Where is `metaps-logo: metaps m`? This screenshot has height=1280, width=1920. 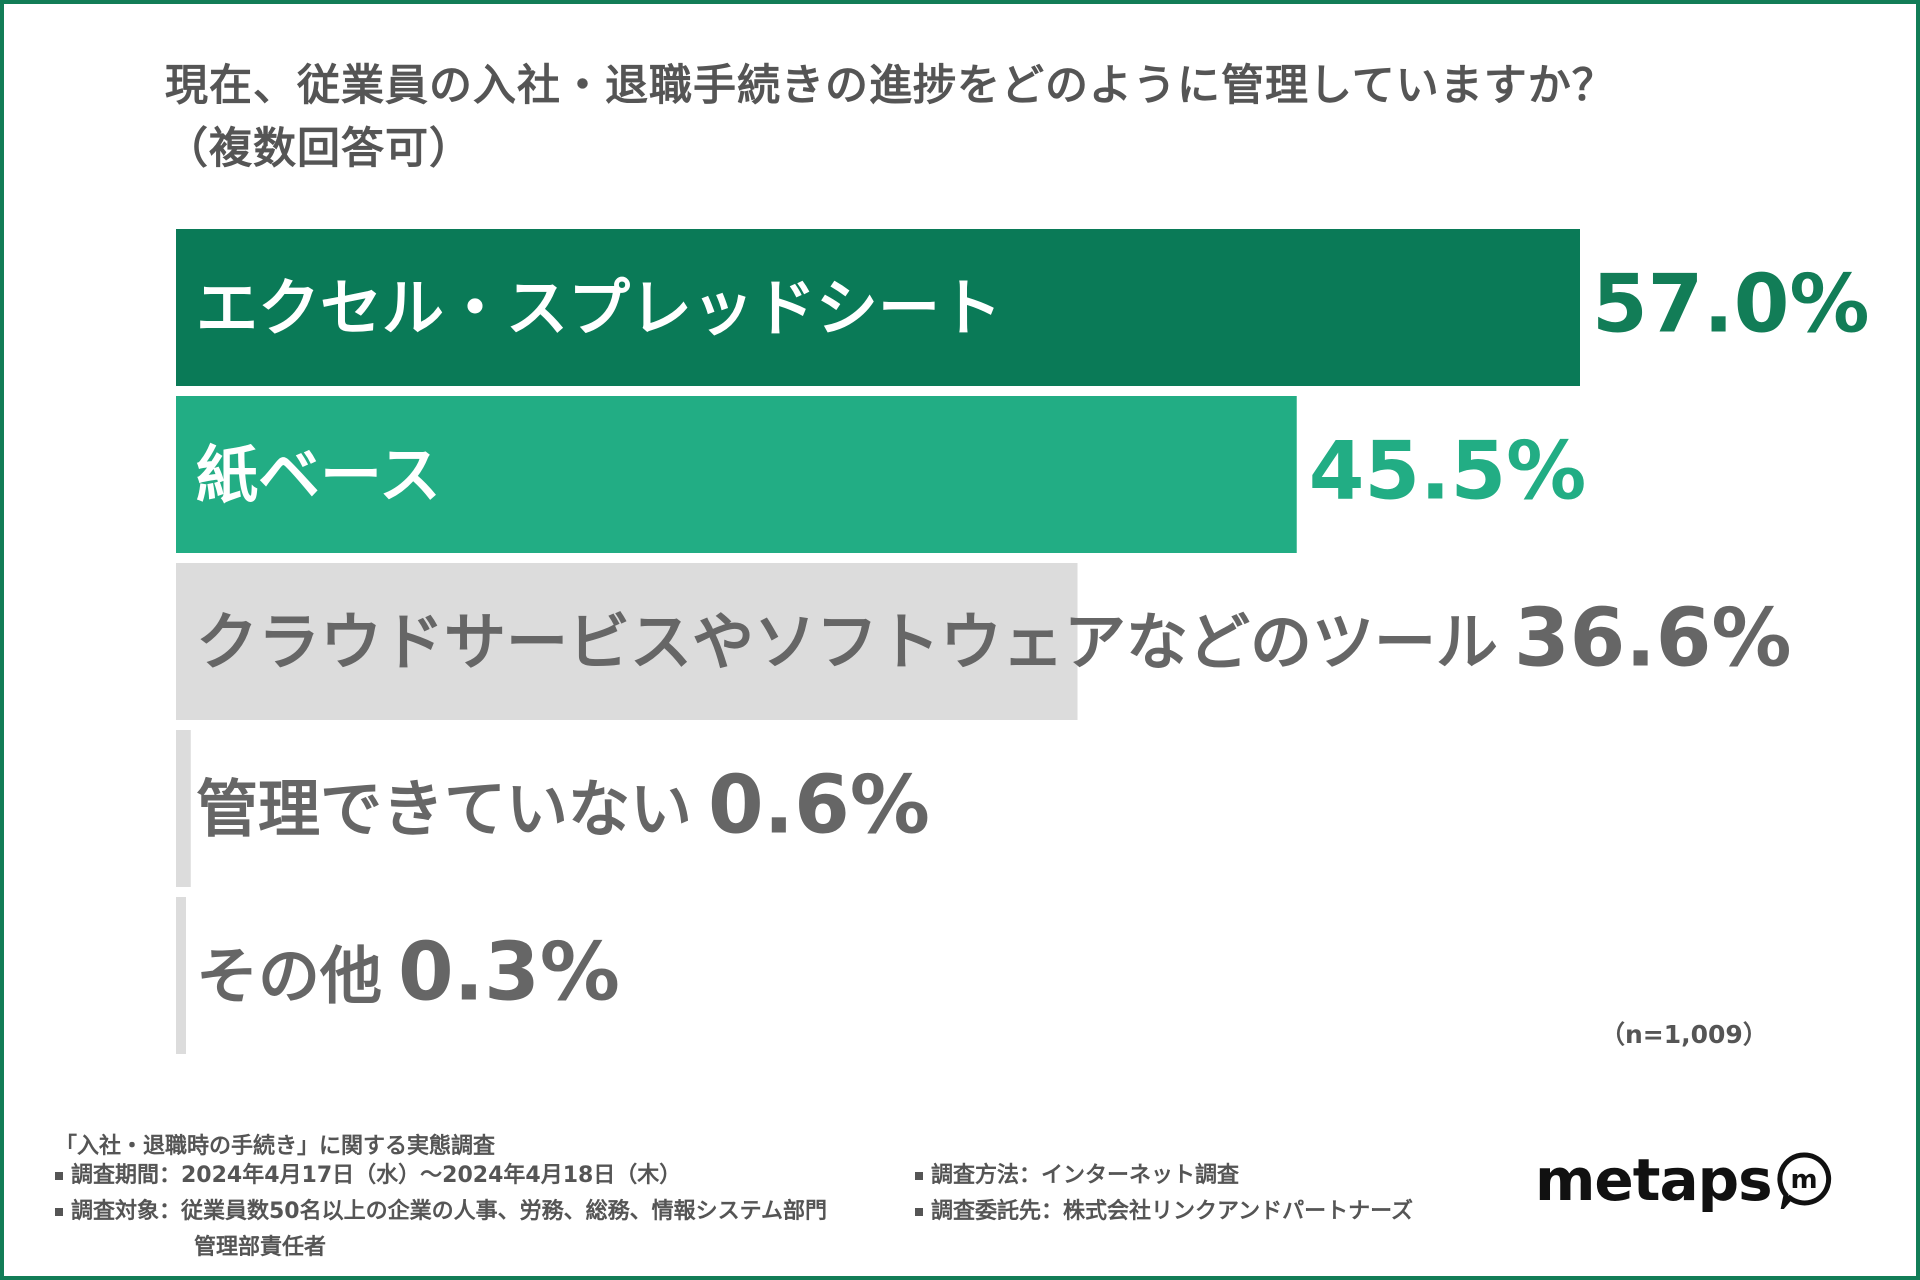 metaps-logo: metaps m is located at coordinates (1683, 1180).